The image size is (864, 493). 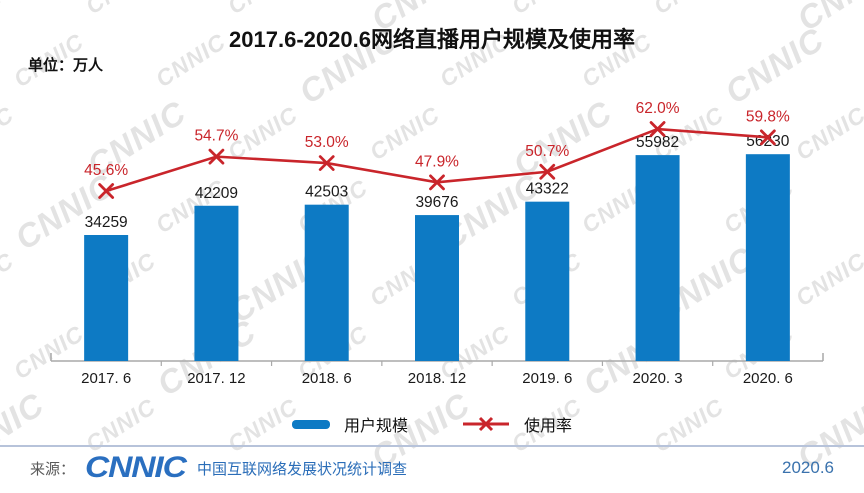 What do you see at coordinates (106, 222) in the screenshot?
I see `bar-value-label: 34259` at bounding box center [106, 222].